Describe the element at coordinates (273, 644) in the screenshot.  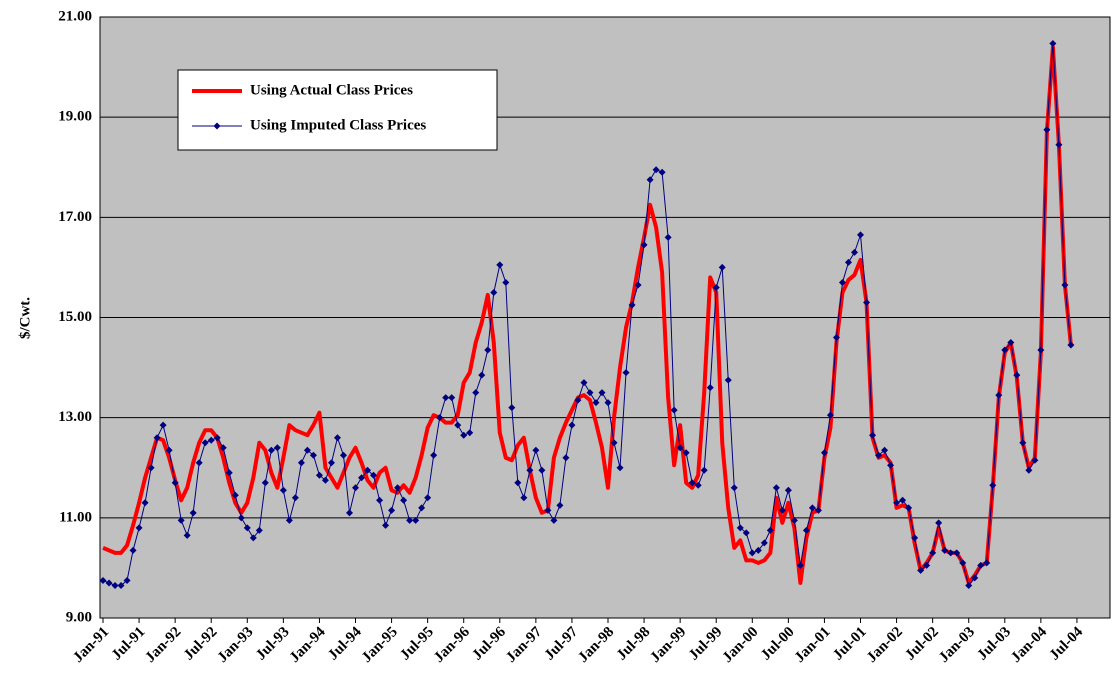
I see `x-tick-label: Jul-93` at that location.